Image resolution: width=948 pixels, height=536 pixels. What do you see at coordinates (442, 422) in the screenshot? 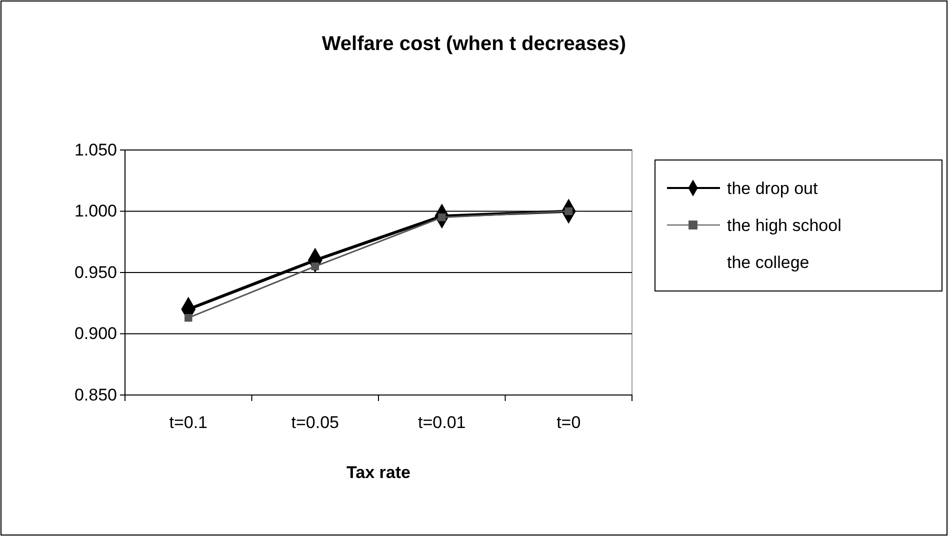
I see `x-tick-label: t=0.01` at bounding box center [442, 422].